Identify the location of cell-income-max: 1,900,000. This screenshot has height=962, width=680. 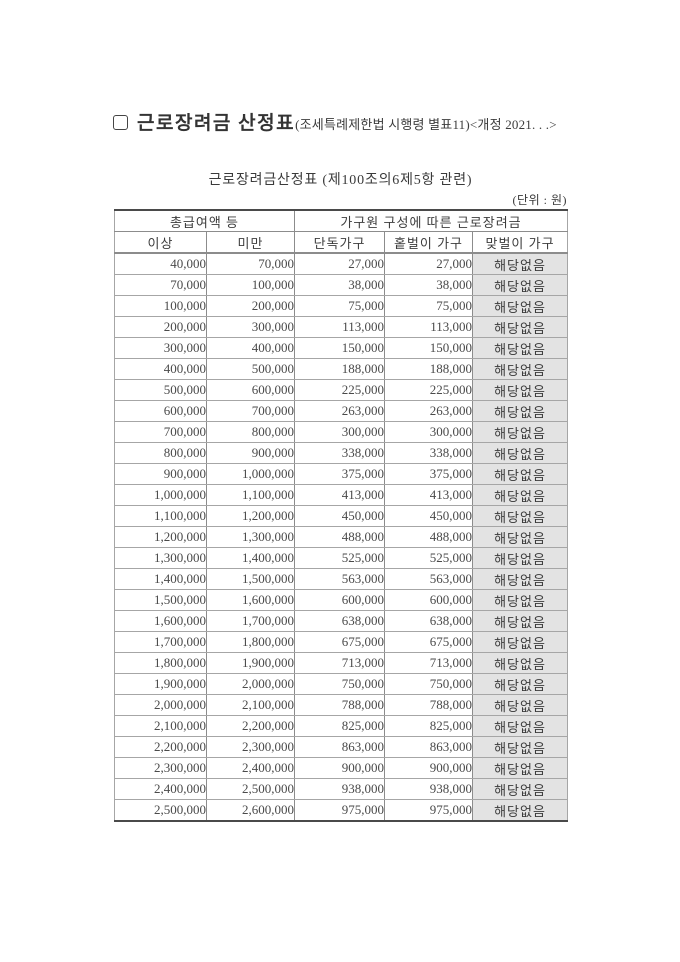
(250, 663).